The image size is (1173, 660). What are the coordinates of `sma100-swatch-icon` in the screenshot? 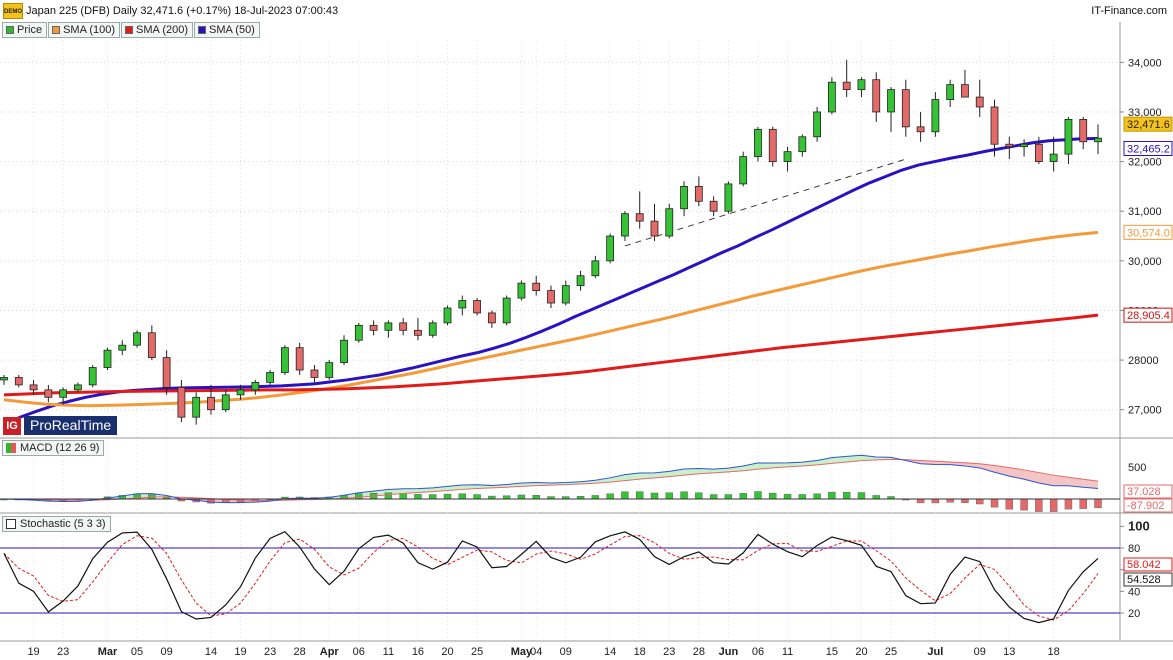 It's located at (56, 30).